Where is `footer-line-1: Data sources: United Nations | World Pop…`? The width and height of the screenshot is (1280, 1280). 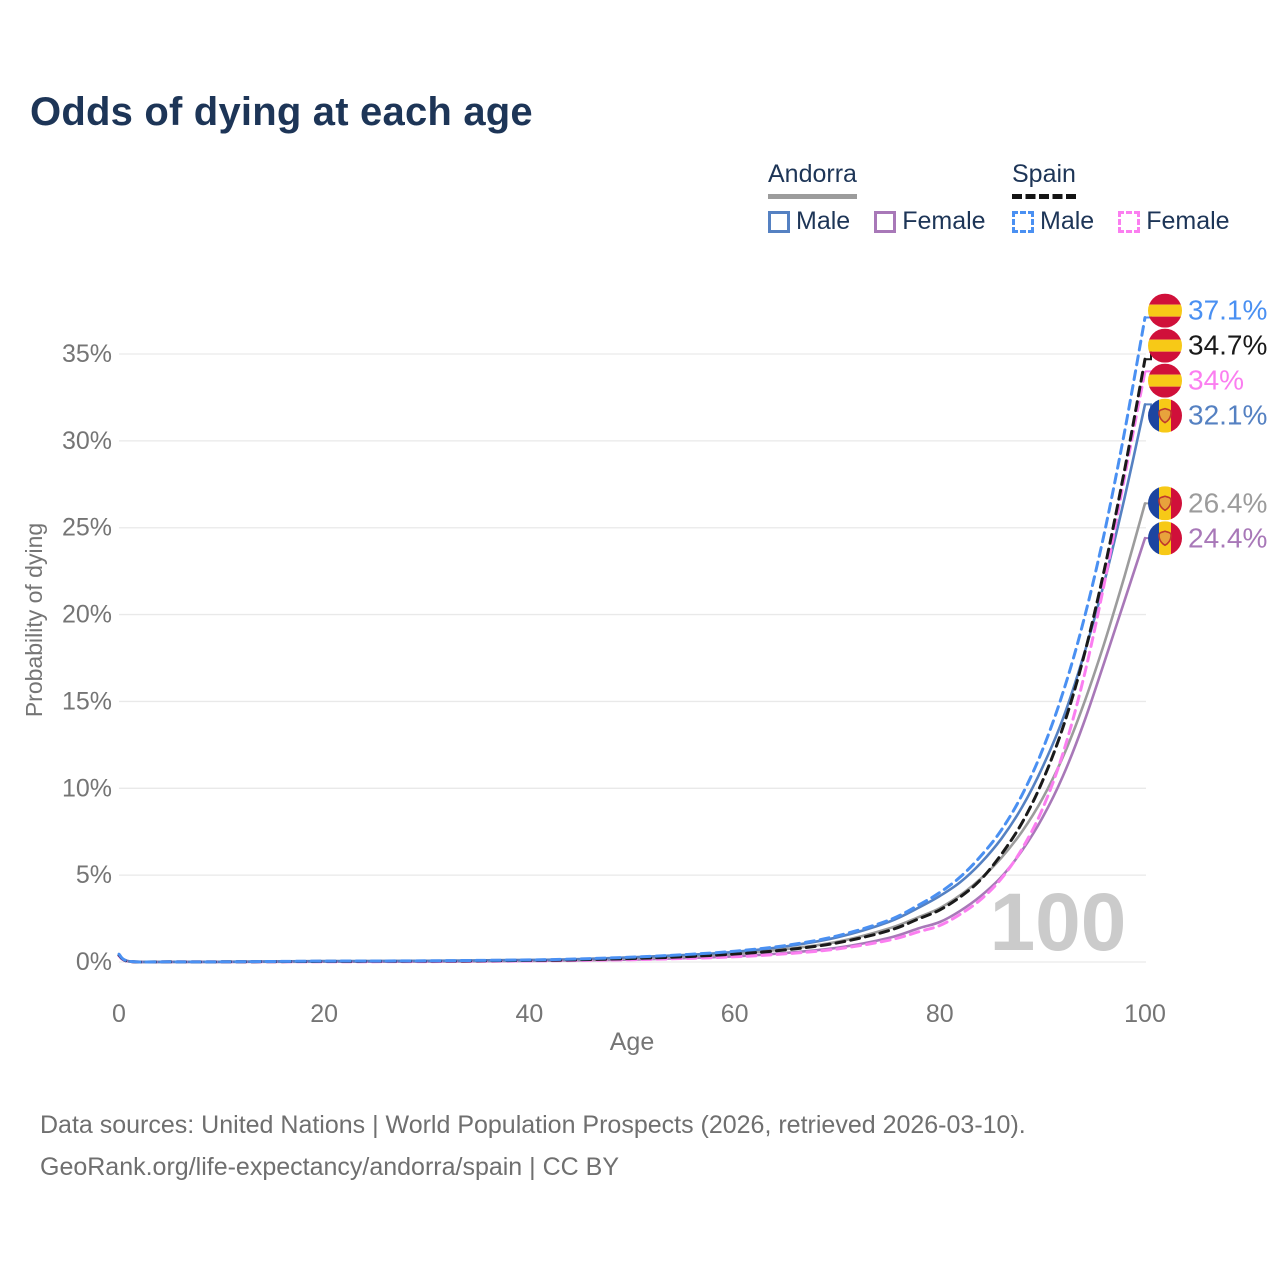
footer-line-1: Data sources: United Nations | World Pop… is located at coordinates (533, 1125).